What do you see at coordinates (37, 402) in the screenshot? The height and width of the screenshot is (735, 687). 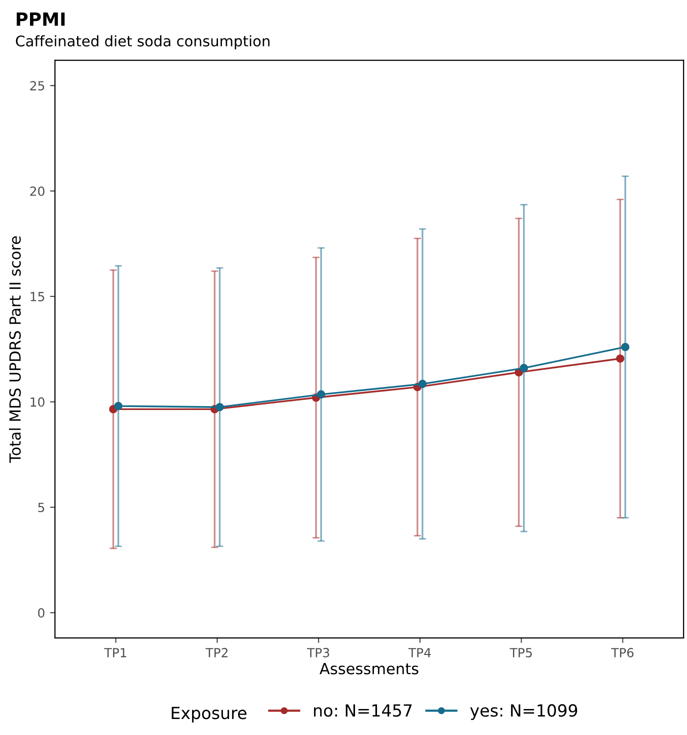 I see `y-tick-label: 10` at bounding box center [37, 402].